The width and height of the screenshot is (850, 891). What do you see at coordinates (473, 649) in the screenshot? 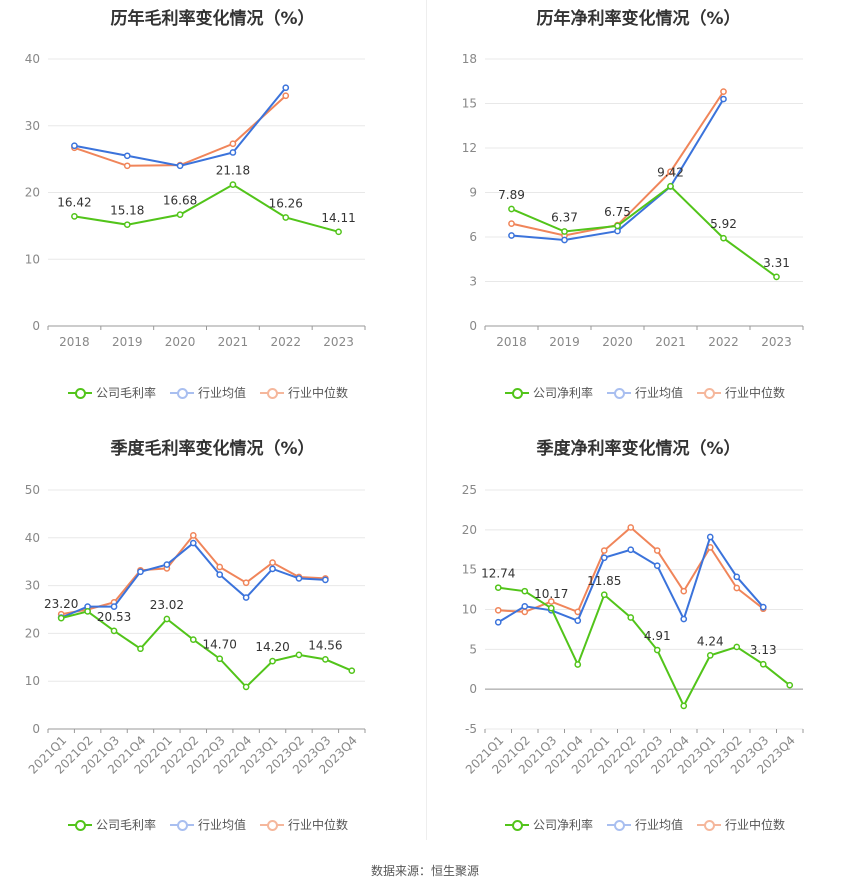
I see `y-tick-label: 5` at bounding box center [473, 649].